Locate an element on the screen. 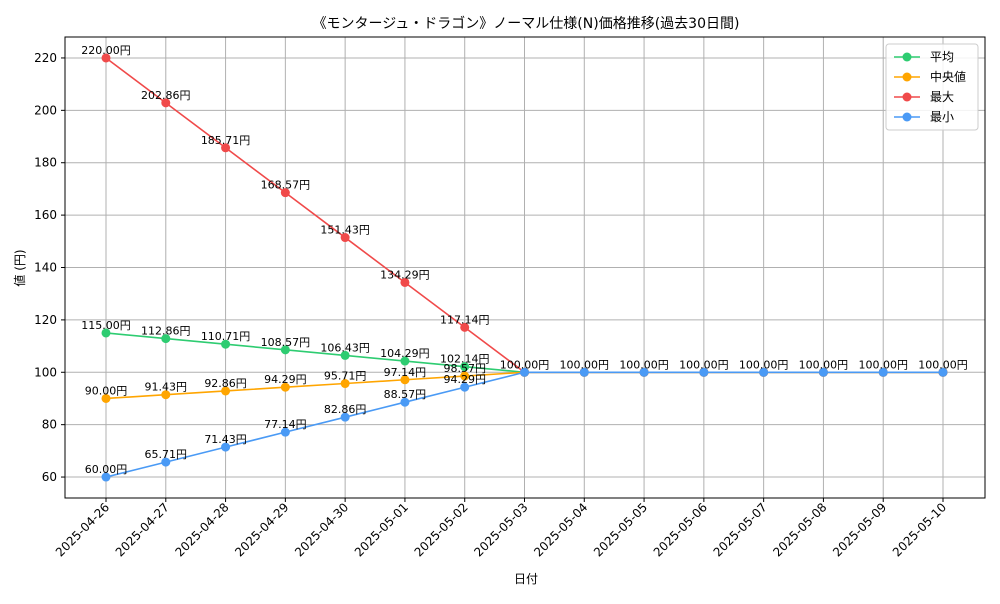 This screenshot has width=1000, height=604. data-label: 117.14円 is located at coordinates (465, 319).